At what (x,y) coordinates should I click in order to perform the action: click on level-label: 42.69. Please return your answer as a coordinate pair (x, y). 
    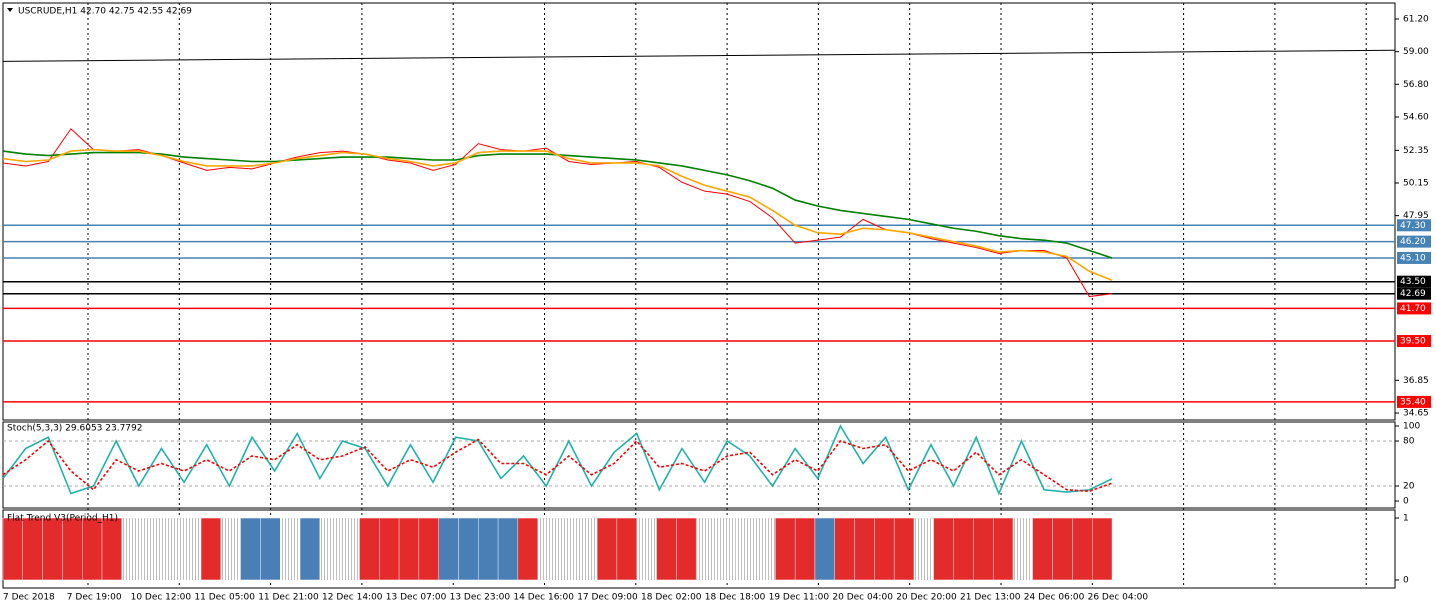
    Looking at the image, I should click on (1413, 294).